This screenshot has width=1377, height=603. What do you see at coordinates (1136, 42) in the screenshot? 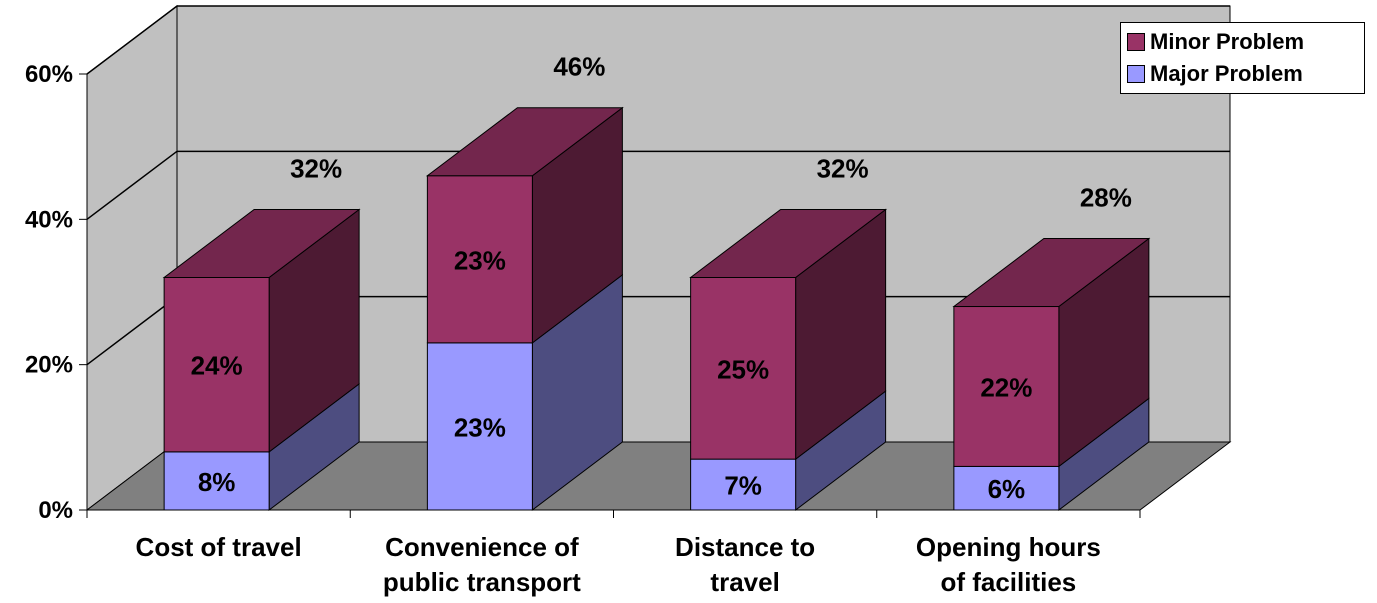
I see `legend-swatch-minor` at bounding box center [1136, 42].